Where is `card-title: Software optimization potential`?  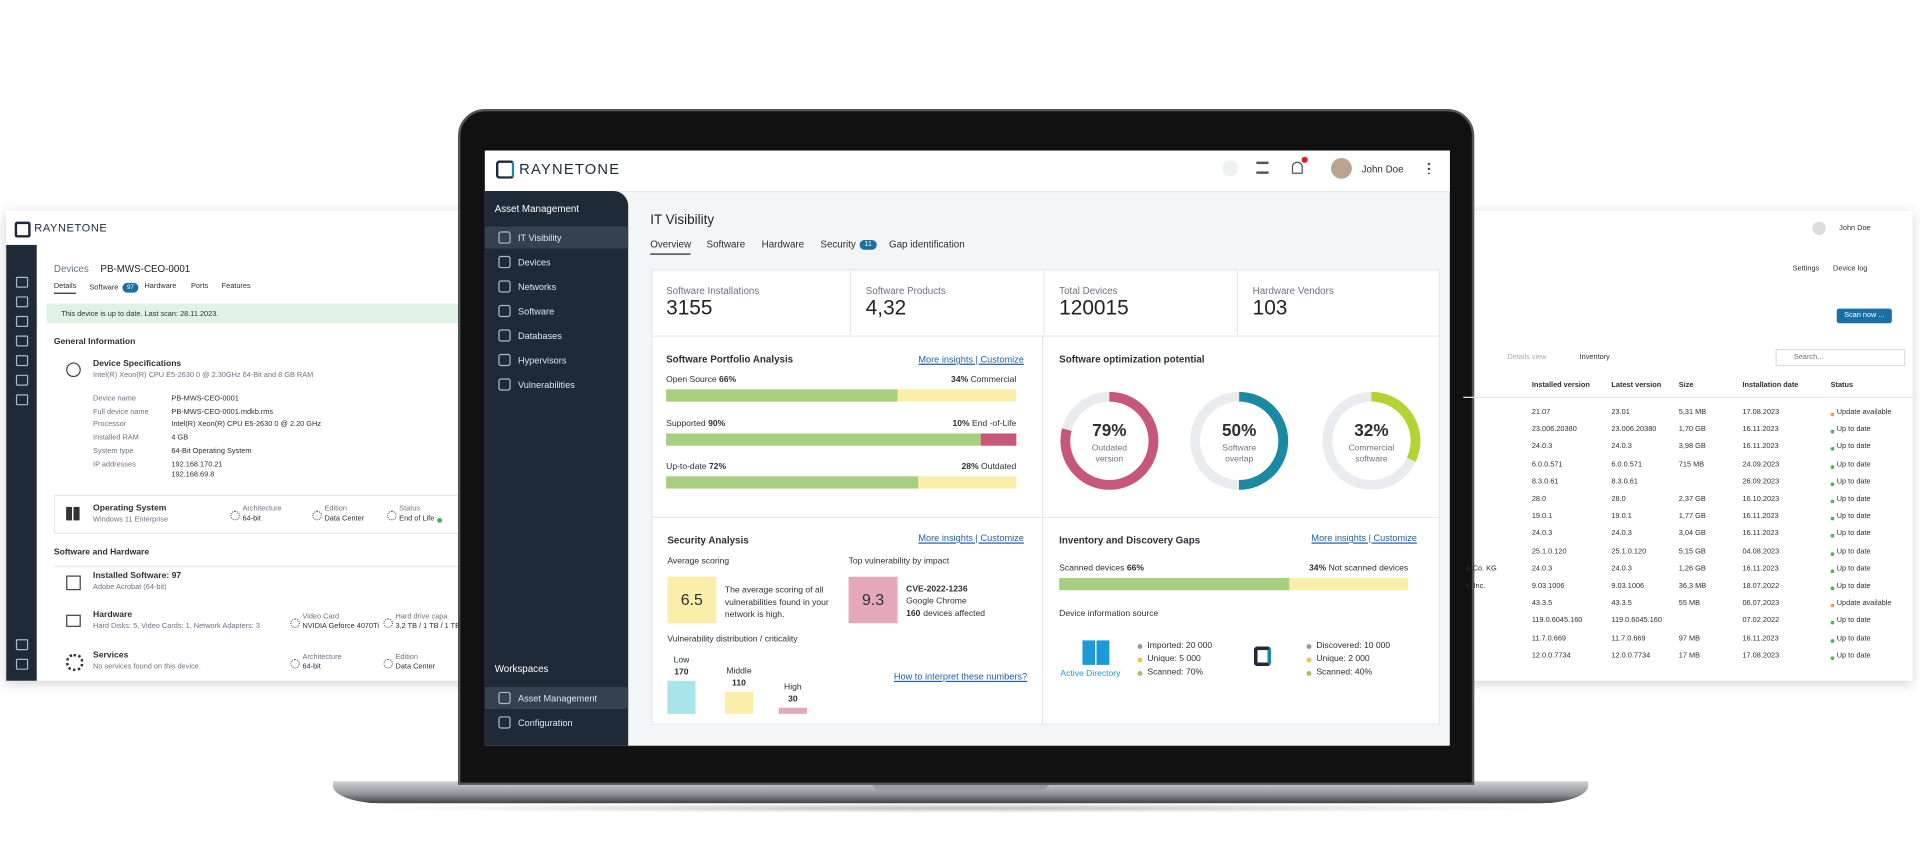 card-title: Software optimization potential is located at coordinates (1132, 359).